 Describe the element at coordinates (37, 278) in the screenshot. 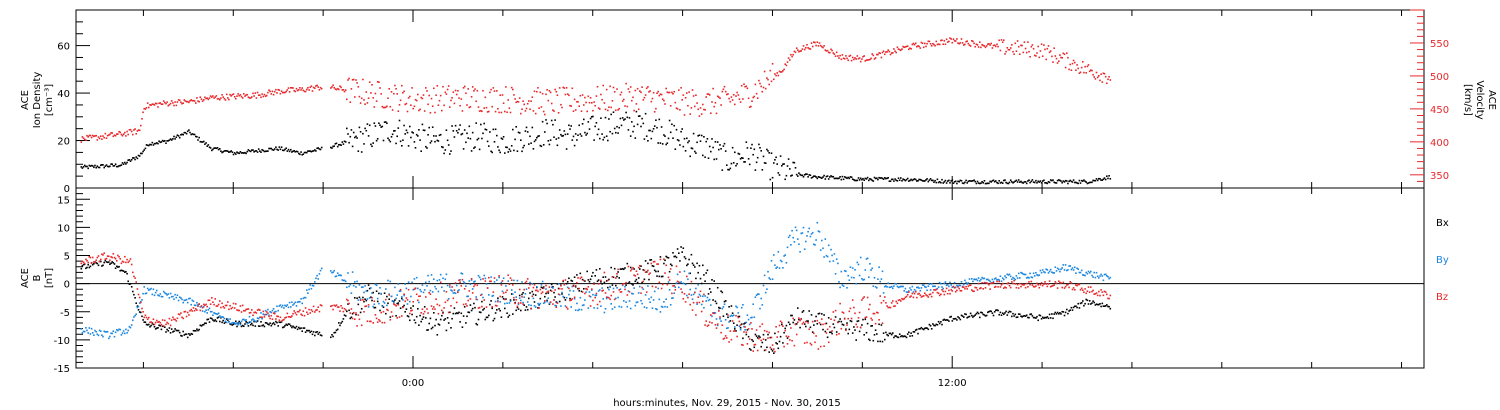

I see `b-axis-label: ACE B [nT]` at that location.